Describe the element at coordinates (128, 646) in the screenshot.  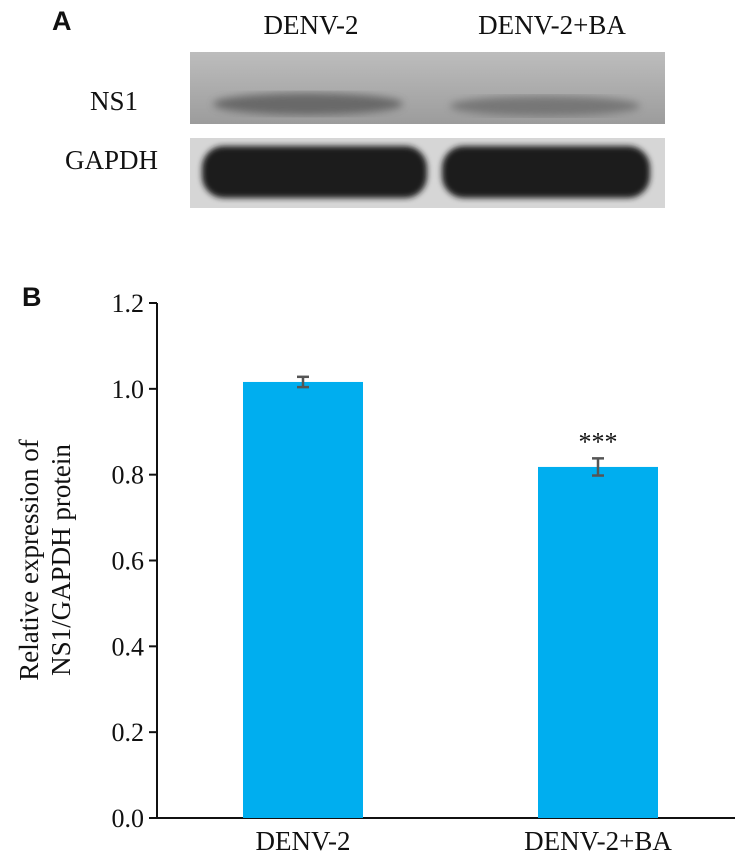
I see `y-tick-label: 0.4` at that location.